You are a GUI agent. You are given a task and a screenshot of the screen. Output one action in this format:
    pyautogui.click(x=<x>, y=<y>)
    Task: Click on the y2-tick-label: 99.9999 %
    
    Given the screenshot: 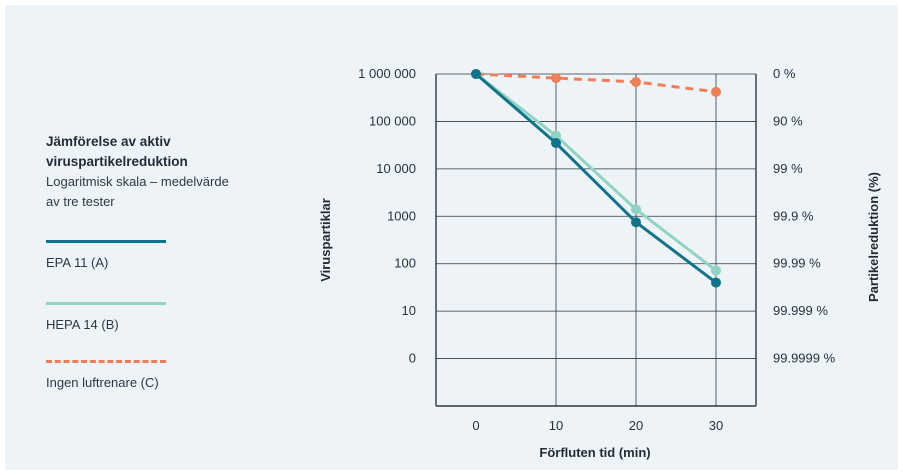 What is the action you would take?
    pyautogui.click(x=804, y=358)
    